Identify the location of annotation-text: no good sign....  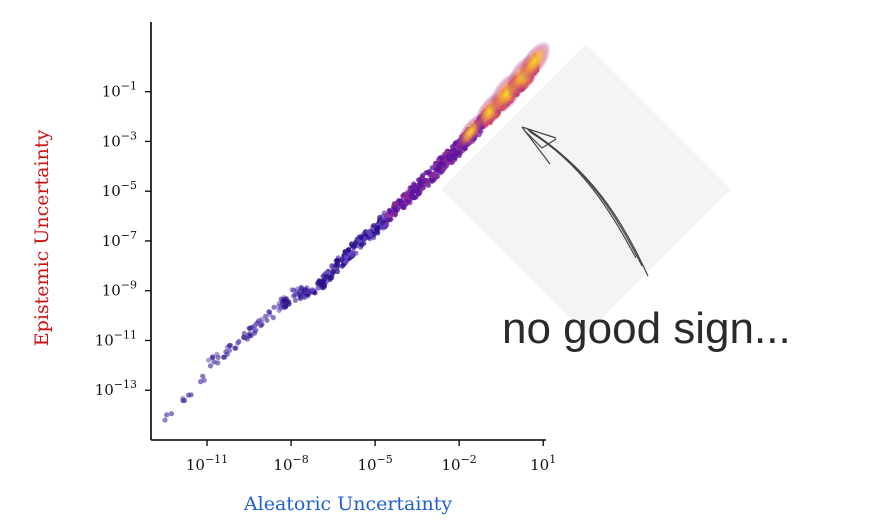
(646, 328).